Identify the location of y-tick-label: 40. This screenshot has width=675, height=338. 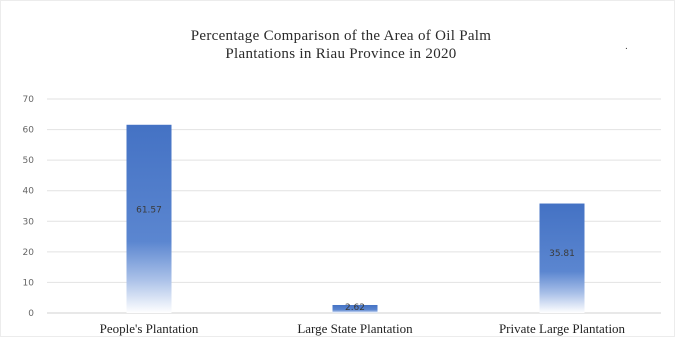
(29, 192).